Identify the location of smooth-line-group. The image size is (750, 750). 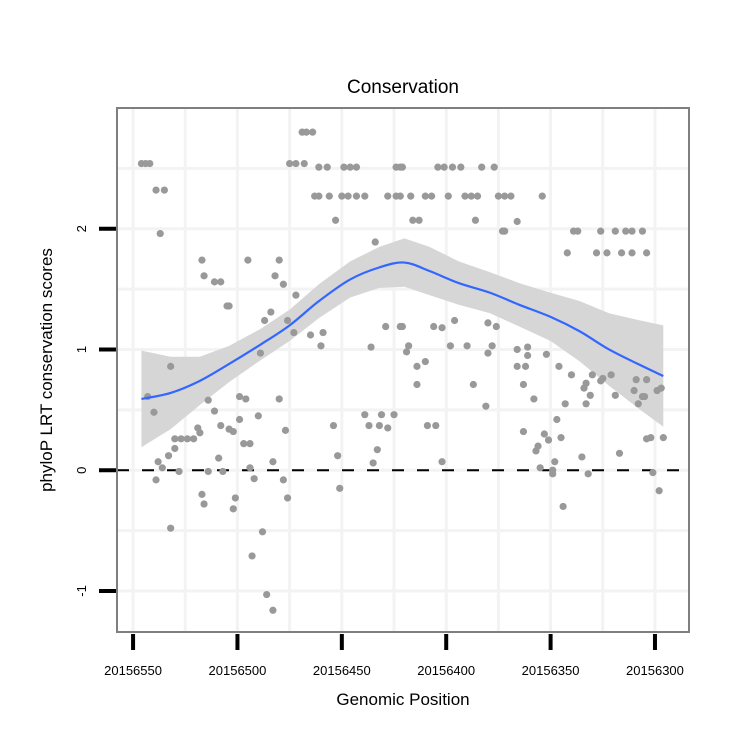
(402, 331).